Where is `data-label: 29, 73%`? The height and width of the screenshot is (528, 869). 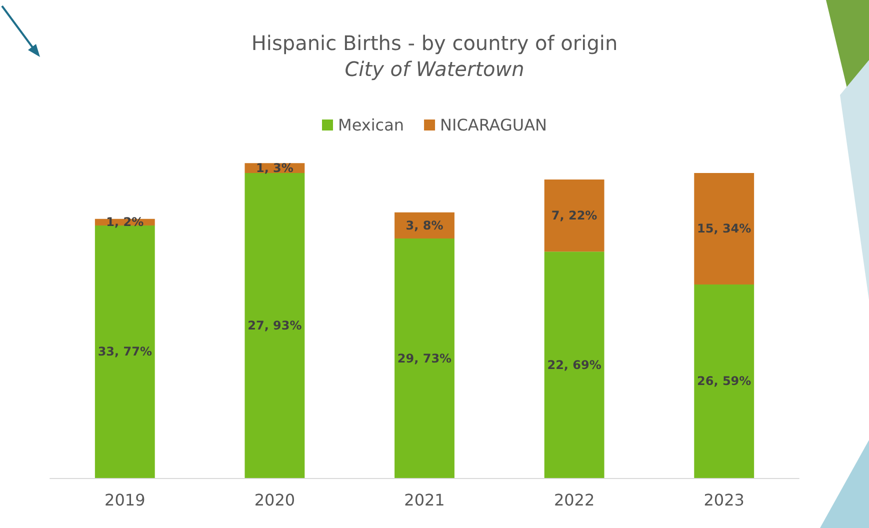 data-label: 29, 73% is located at coordinates (424, 358).